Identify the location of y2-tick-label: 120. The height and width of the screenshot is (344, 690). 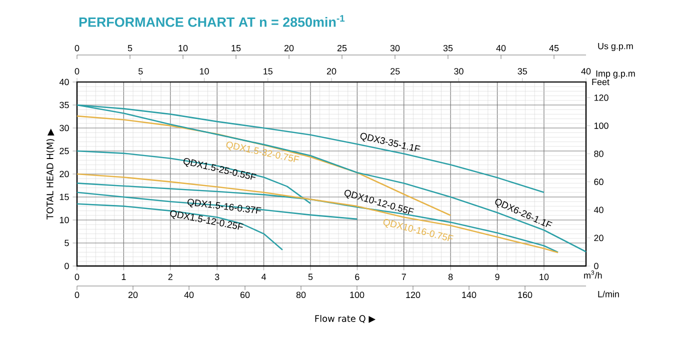
(601, 97).